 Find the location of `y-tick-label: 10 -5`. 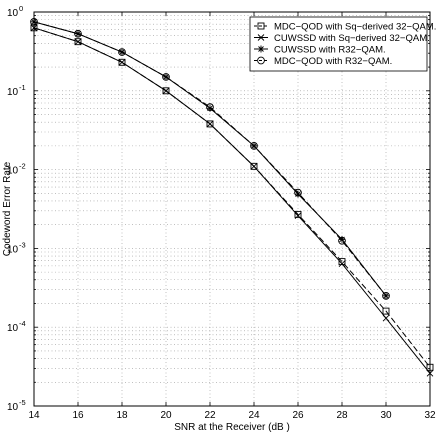

y-tick-label: 10 -5 is located at coordinates (16, 405).